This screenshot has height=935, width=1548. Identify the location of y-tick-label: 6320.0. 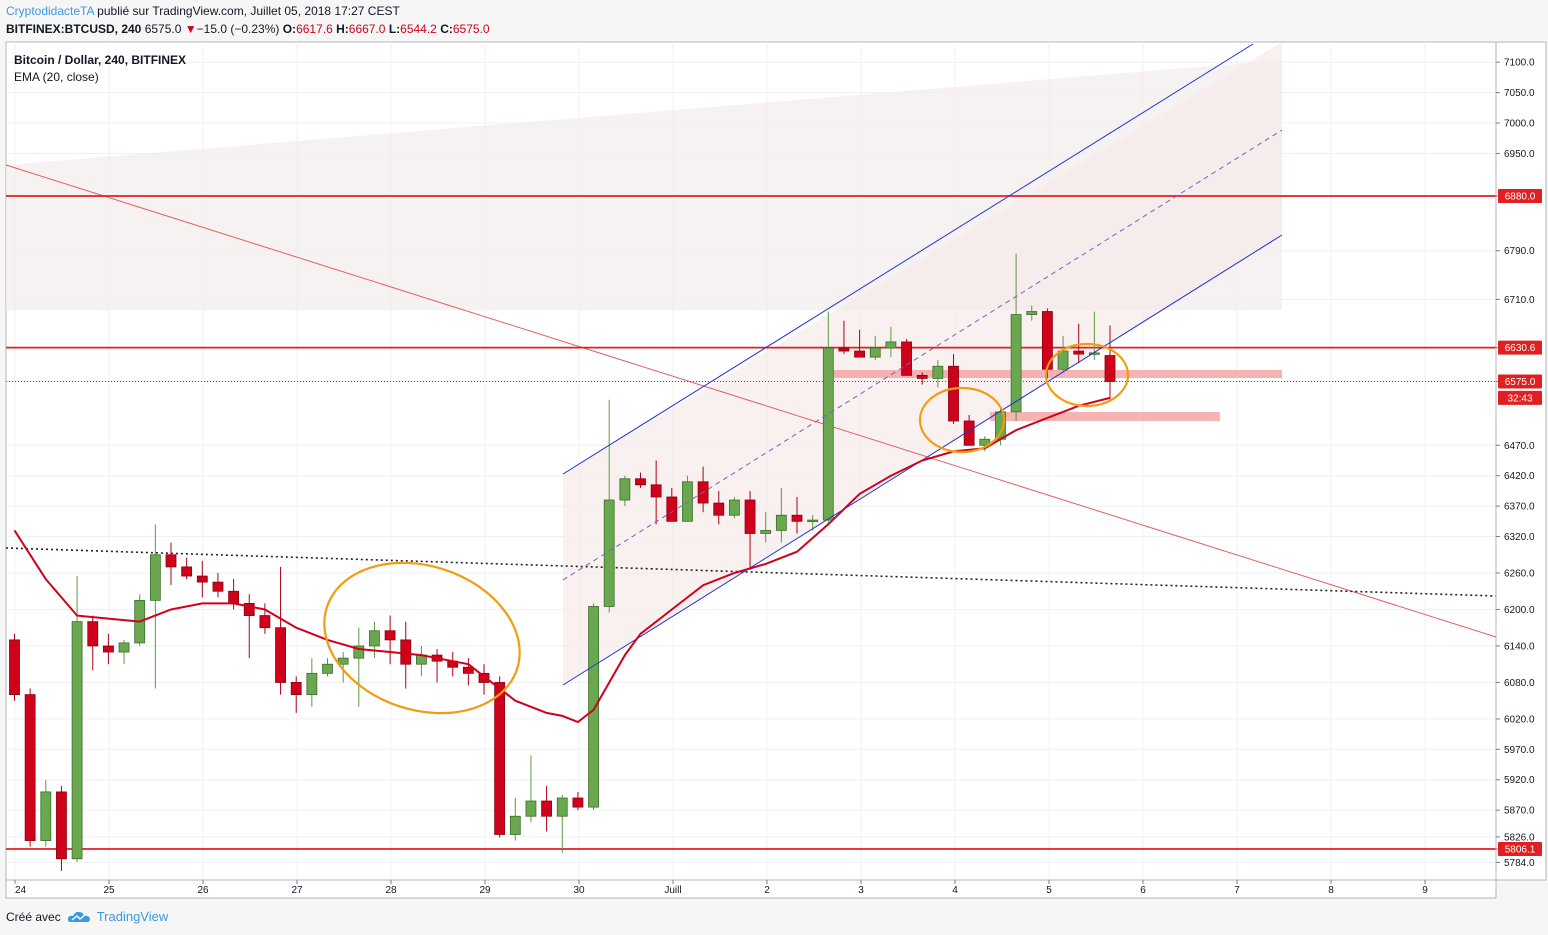
(1519, 537).